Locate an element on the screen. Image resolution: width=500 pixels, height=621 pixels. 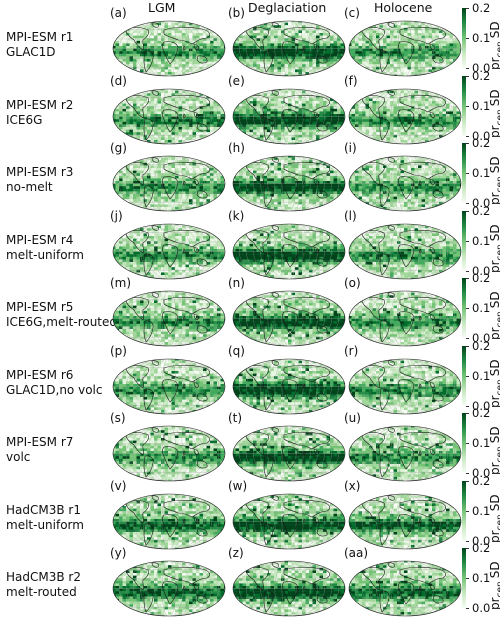
row-label-model: MPI-ESM r2 is located at coordinates (62, 105).